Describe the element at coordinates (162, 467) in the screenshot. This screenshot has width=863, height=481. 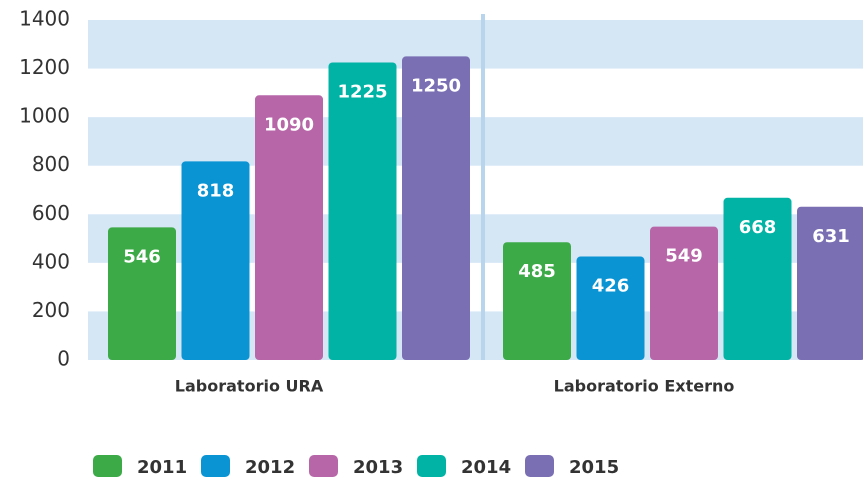
I see `legend-label: 2011` at that location.